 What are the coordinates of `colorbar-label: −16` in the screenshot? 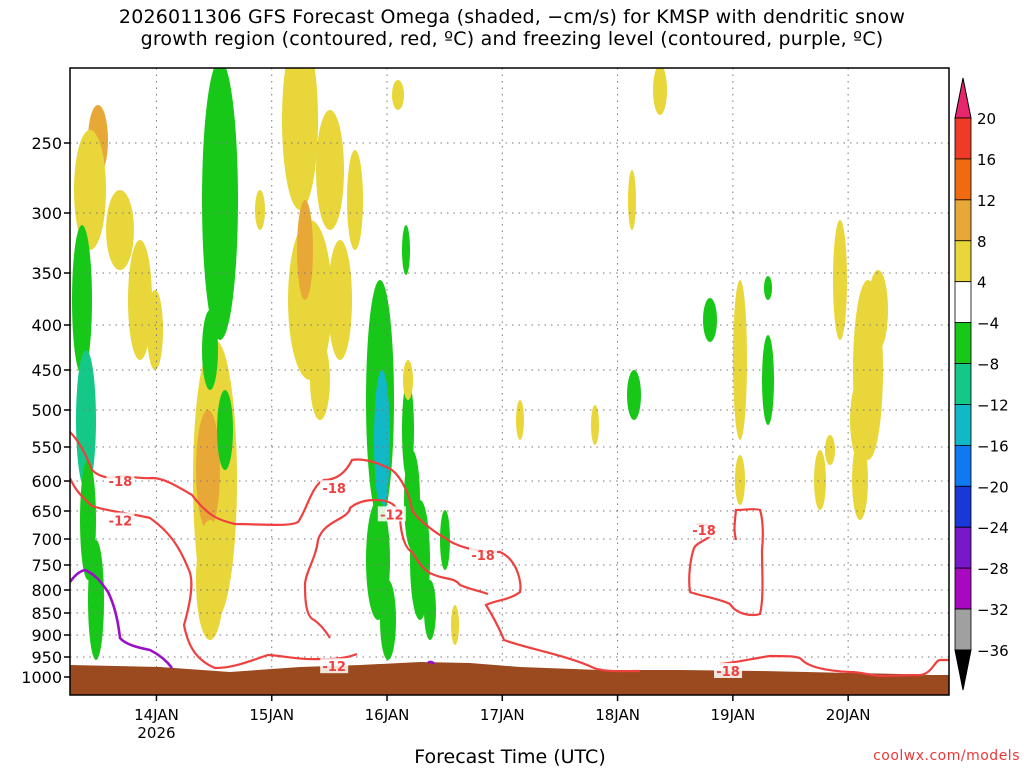 It's located at (993, 446).